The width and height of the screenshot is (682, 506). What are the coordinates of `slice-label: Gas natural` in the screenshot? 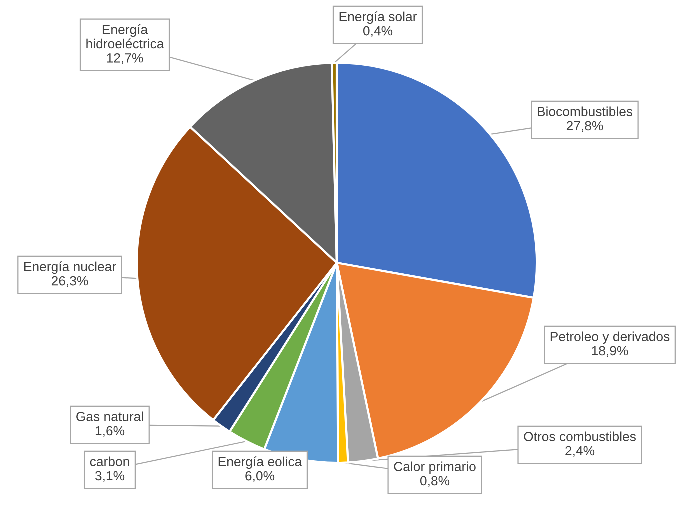 It's located at (110, 417).